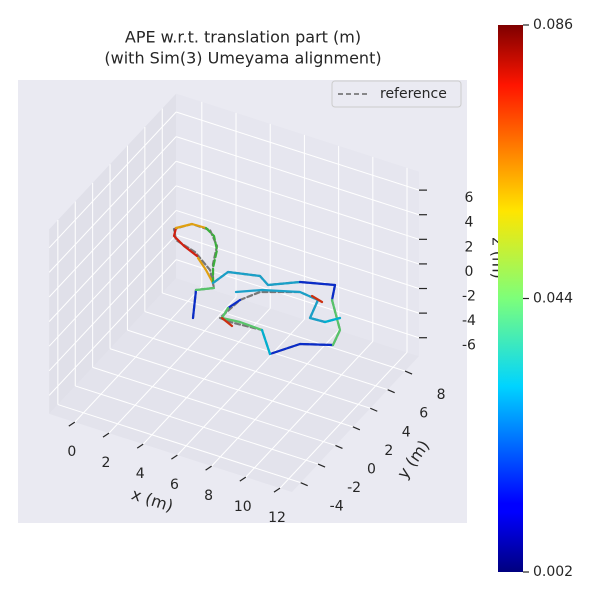 This screenshot has width=600, height=600. What do you see at coordinates (277, 518) in the screenshot?
I see `x-tick-label: 12` at bounding box center [277, 518].